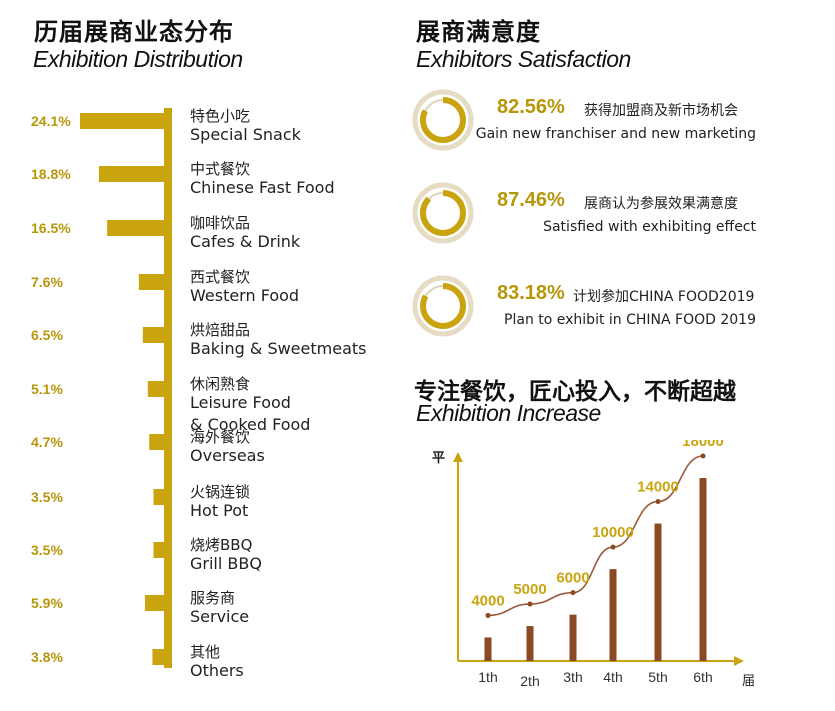  Describe the element at coordinates (221, 545) in the screenshot. I see `distribution-category-cn: 烧烤BBQ` at that location.